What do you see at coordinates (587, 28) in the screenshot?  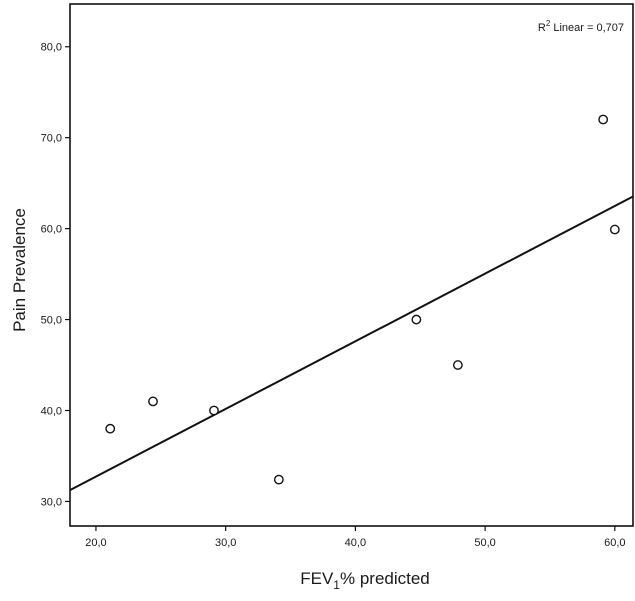 I see `r-squared-rest: Linear = 0,707` at bounding box center [587, 28].